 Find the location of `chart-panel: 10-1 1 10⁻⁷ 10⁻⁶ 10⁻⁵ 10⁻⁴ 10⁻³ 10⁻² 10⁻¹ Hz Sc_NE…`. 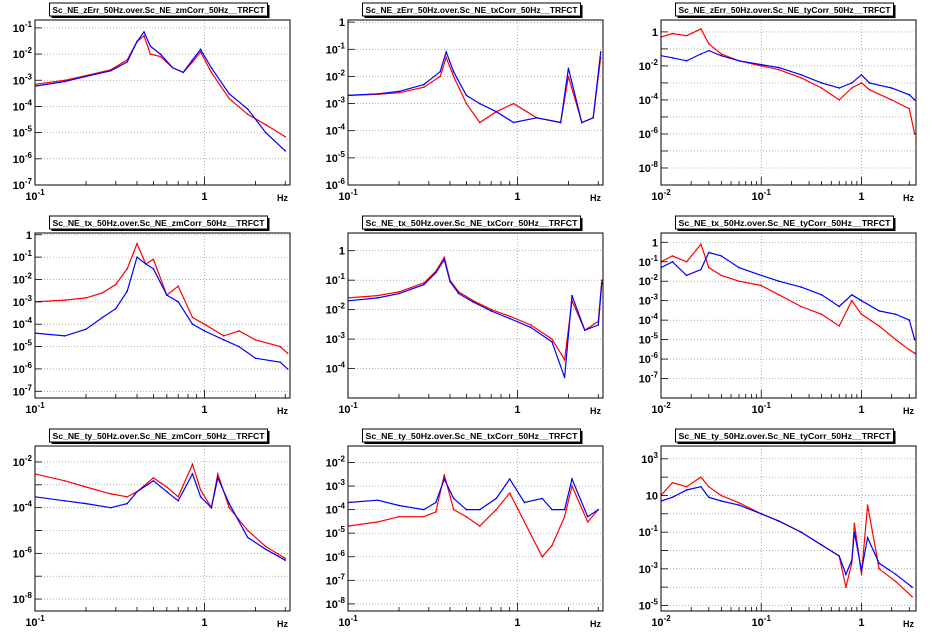

chart-panel: 10-1 1 10⁻⁷ 10⁻⁶ 10⁻⁵ 10⁻⁴ 10⁻³ 10⁻² 10⁻¹ Hz Sc_NE… is located at coordinates (152, 102).